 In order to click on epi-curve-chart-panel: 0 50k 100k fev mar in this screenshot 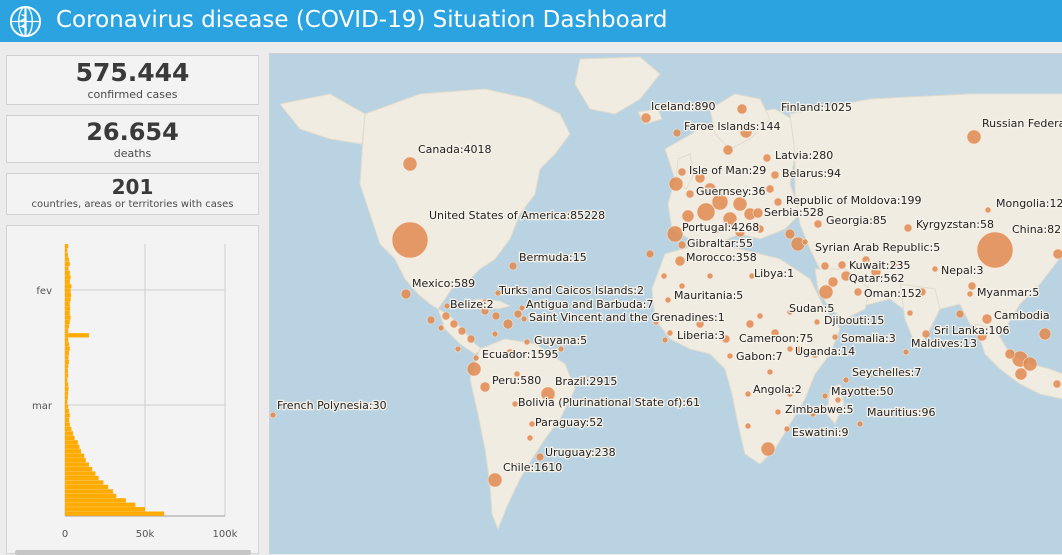, I will do `click(132, 390)`.